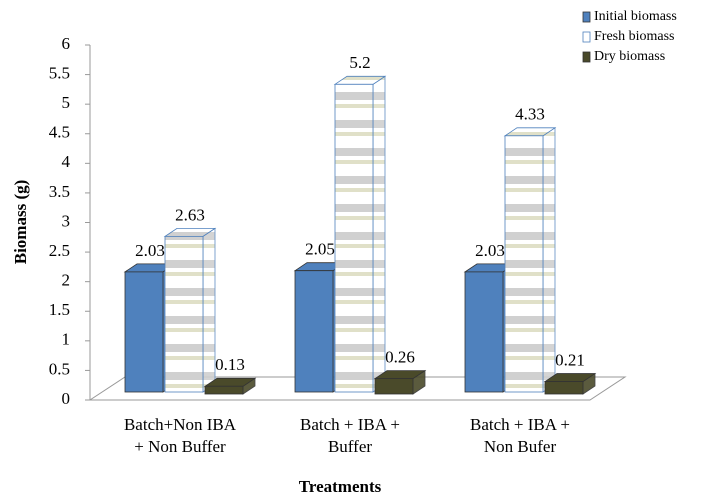 This screenshot has height=497, width=708. Describe the element at coordinates (400, 357) in the screenshot. I see `value-label: 0.26` at that location.